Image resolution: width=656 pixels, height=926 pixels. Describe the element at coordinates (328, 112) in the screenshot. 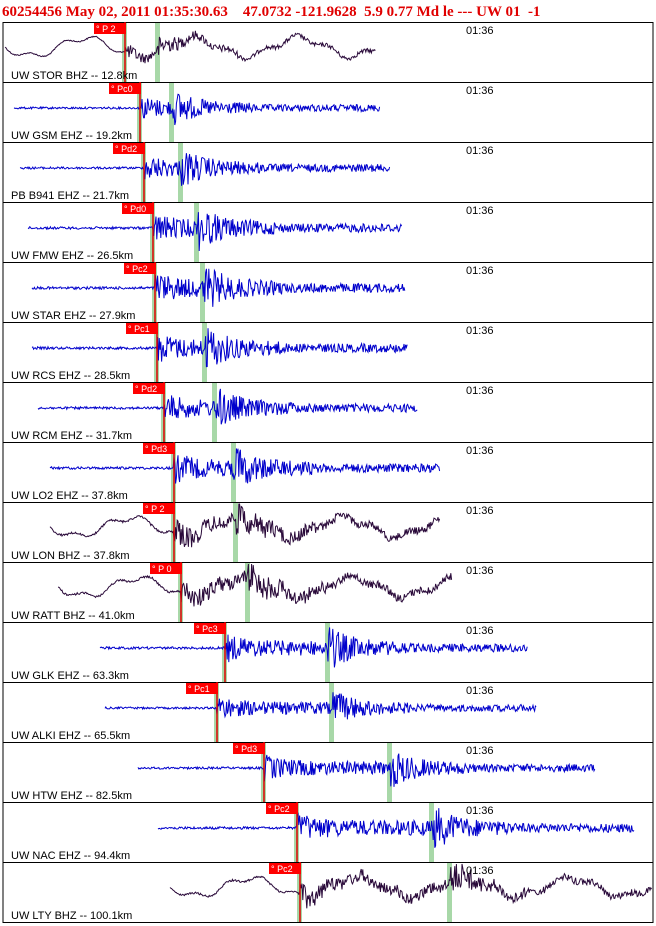

I see `trace-panel: ° Pc0 01:36 UW GSM EHZ -- 19.2km` at that location.